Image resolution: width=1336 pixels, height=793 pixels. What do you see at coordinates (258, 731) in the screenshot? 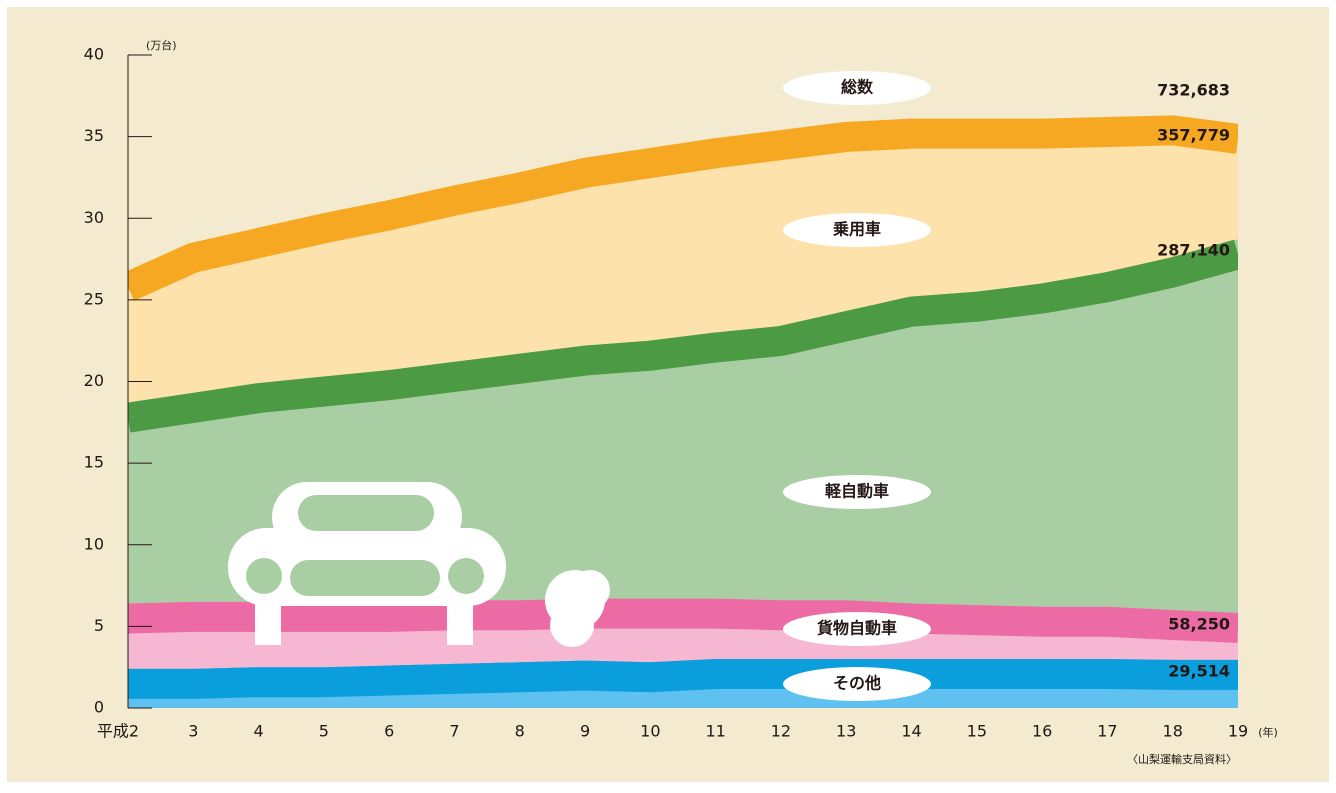
I see `x-tick-label: 4` at bounding box center [258, 731].